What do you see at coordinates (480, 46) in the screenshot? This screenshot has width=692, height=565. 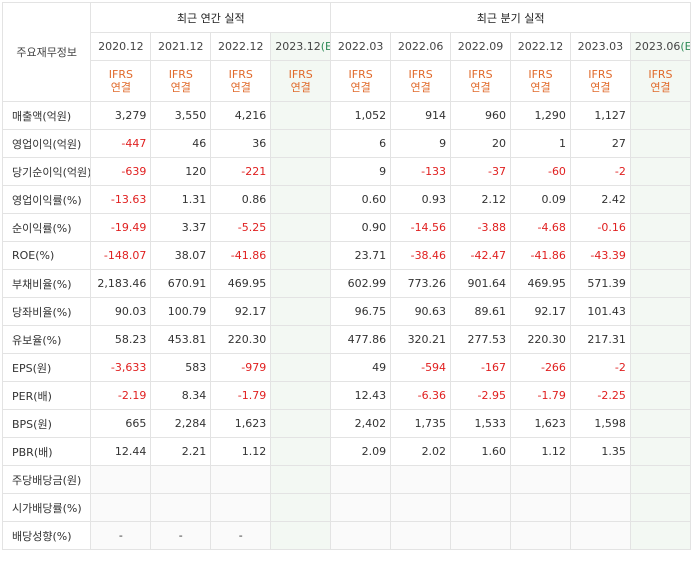 I see `period-quarter-2: 2022.09` at bounding box center [480, 46].